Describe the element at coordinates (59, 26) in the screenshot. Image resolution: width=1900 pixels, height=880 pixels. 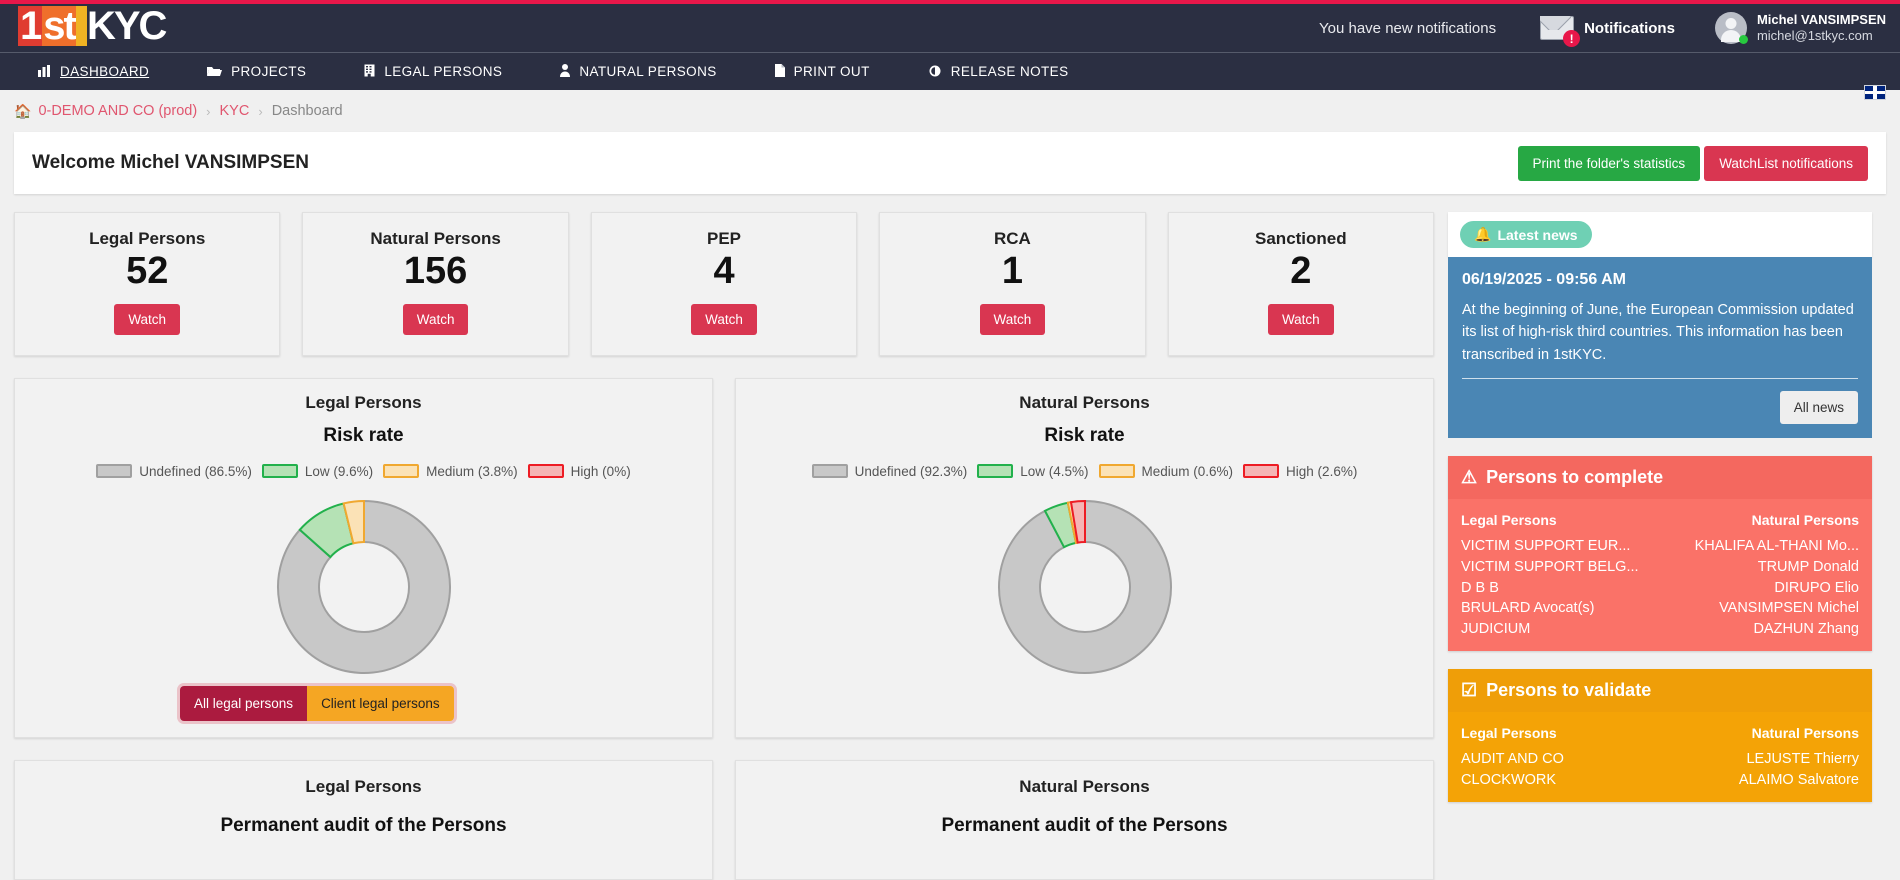
I see `logo-part-2: st` at that location.